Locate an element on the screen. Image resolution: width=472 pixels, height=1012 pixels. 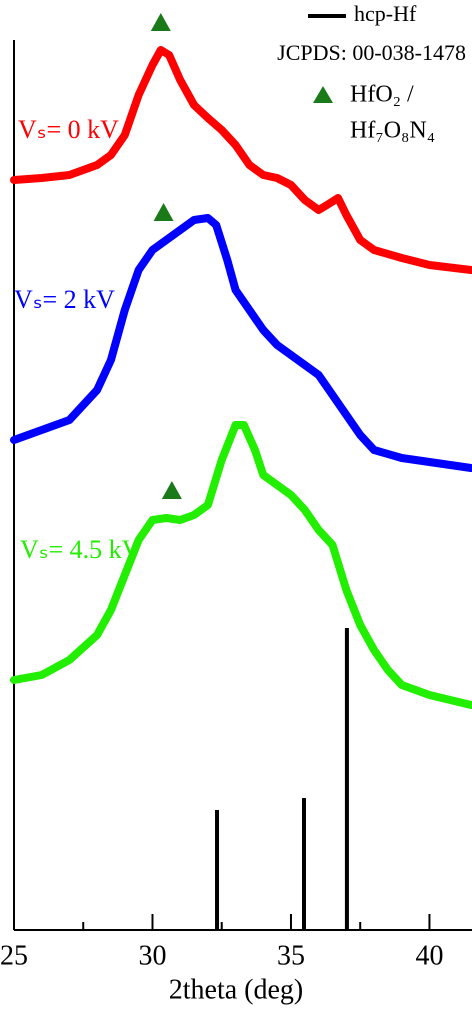
x-tick-label: 25 is located at coordinates (14, 955).